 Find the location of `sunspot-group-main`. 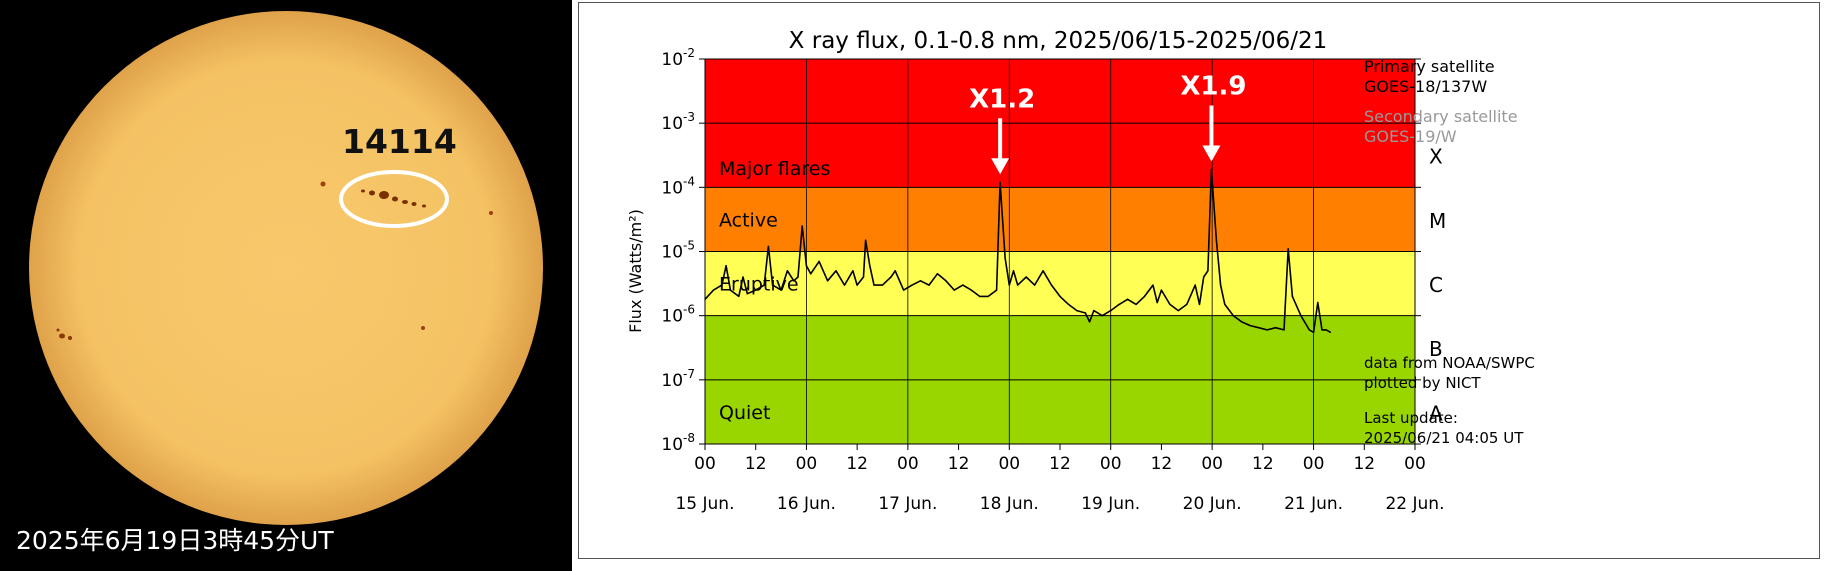

sunspot-group-main is located at coordinates (393, 198).